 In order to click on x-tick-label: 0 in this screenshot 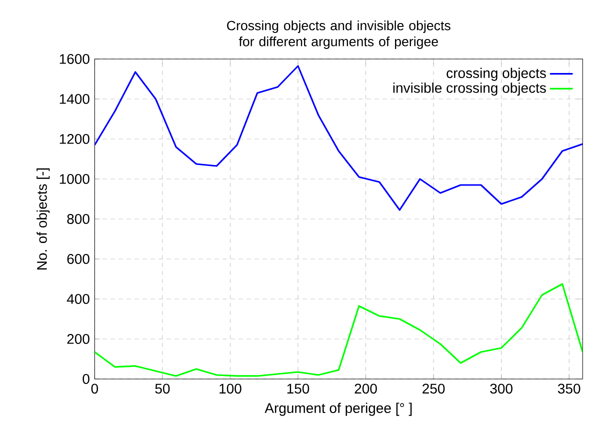, I will do `click(94, 389)`.